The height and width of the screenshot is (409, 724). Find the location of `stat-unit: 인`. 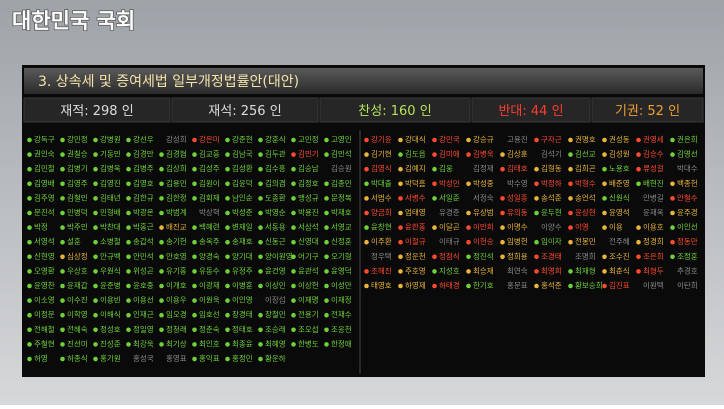

stat-unit: 인 is located at coordinates (674, 111).